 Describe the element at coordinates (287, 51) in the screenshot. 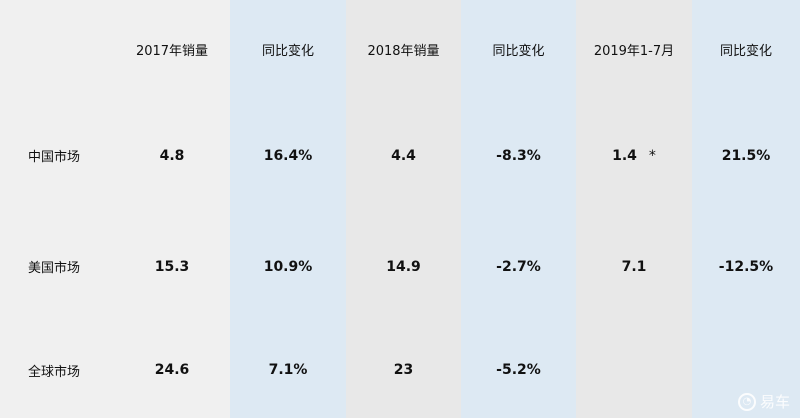

I see `header-2017-change: 同比变化` at that location.